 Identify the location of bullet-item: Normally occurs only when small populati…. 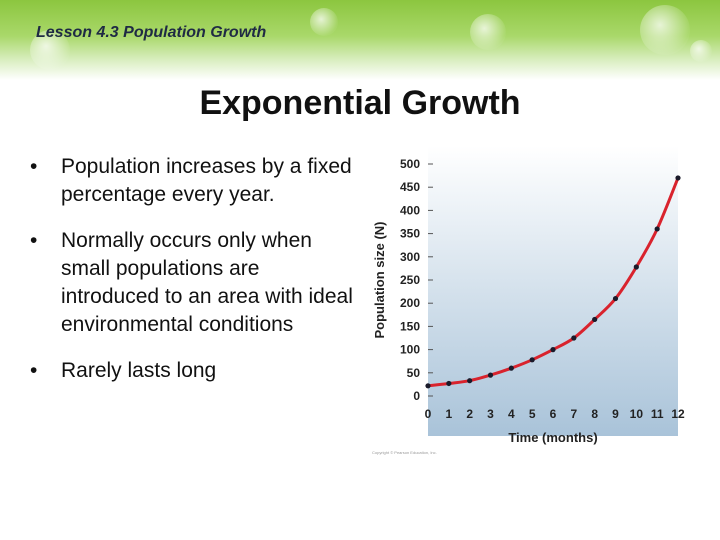
(195, 283).